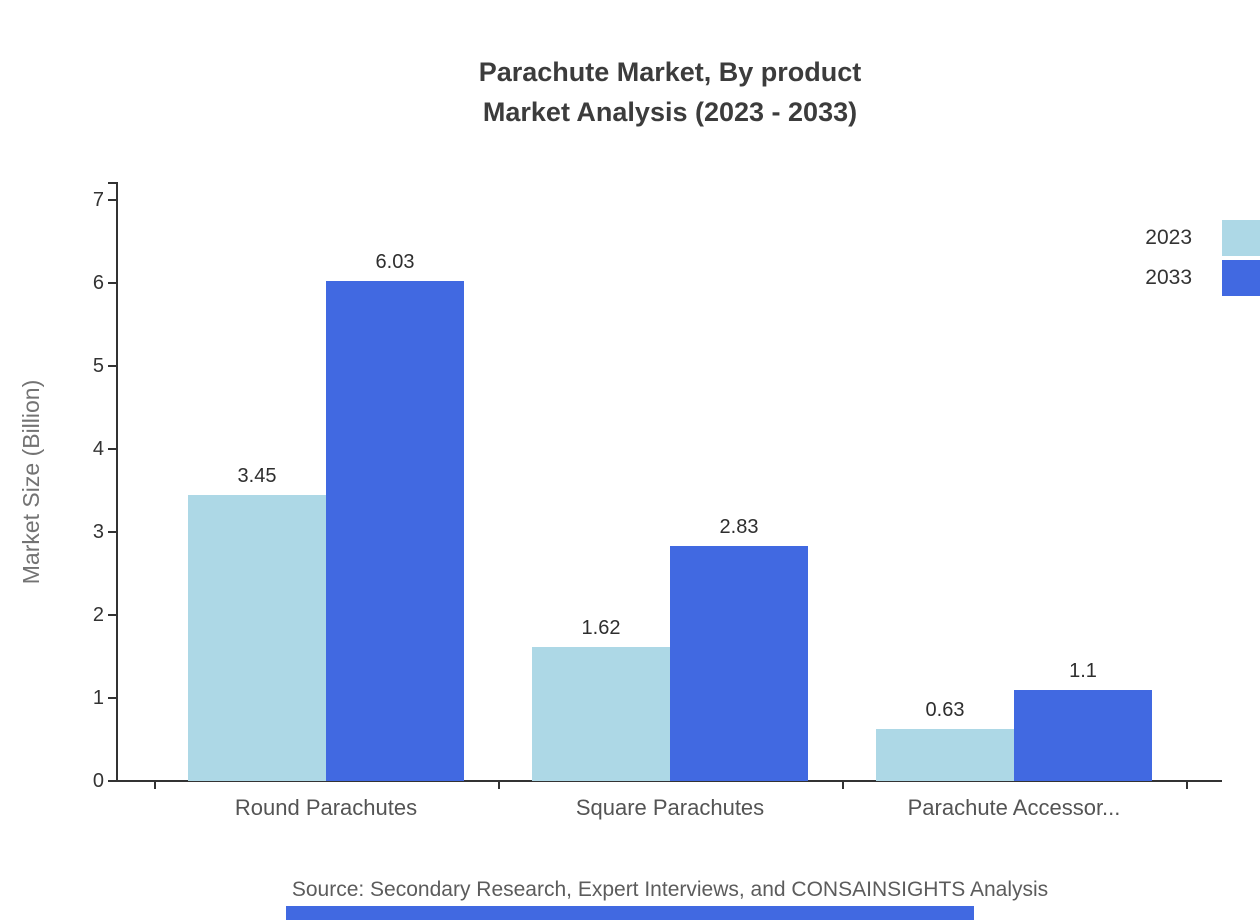 Image resolution: width=1260 pixels, height=920 pixels. Describe the element at coordinates (98, 366) in the screenshot. I see `y-tick-label: 5` at that location.